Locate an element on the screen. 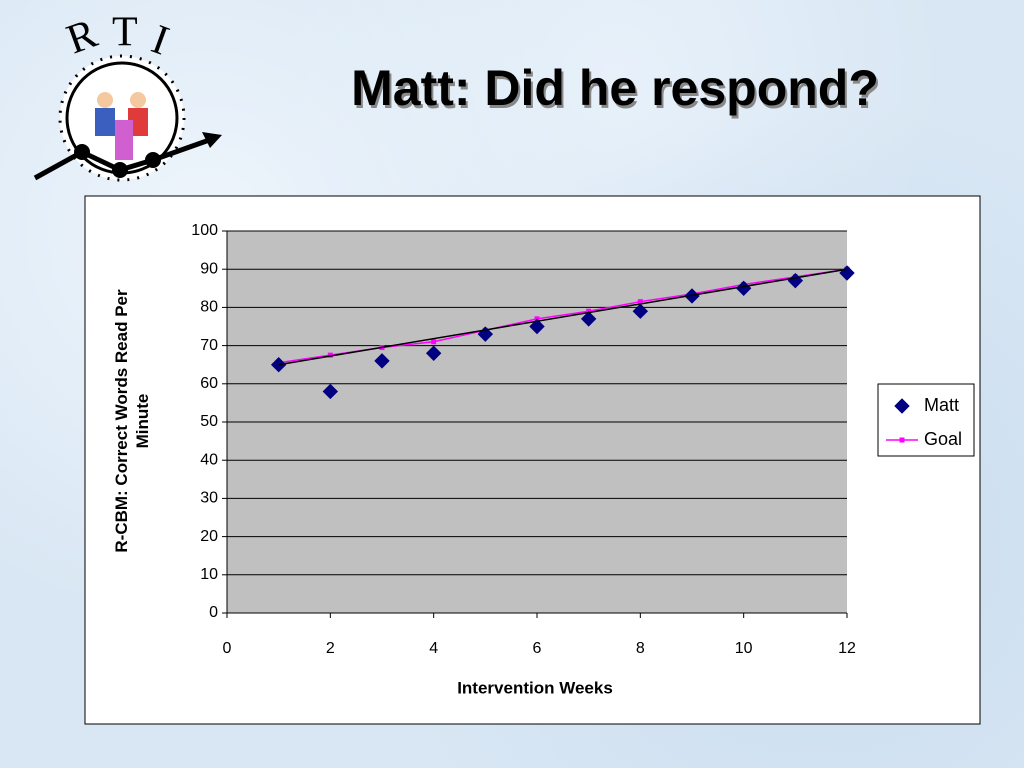 The image size is (1024, 768). y-tick-label: 70 is located at coordinates (209, 345).